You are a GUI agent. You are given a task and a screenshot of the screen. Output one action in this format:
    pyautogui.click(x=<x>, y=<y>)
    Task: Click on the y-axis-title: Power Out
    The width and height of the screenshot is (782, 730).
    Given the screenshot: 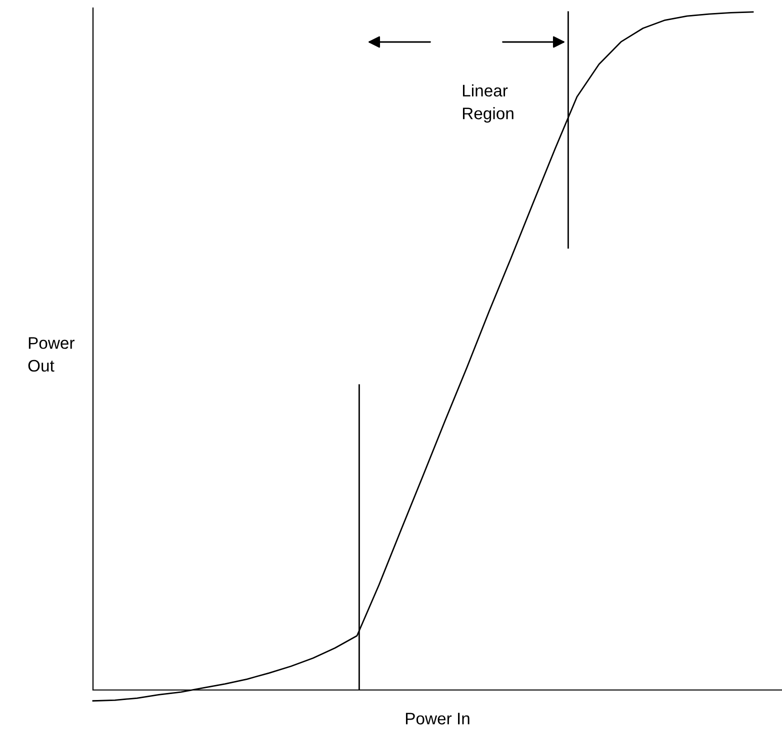 What is the action you would take?
    pyautogui.click(x=51, y=354)
    